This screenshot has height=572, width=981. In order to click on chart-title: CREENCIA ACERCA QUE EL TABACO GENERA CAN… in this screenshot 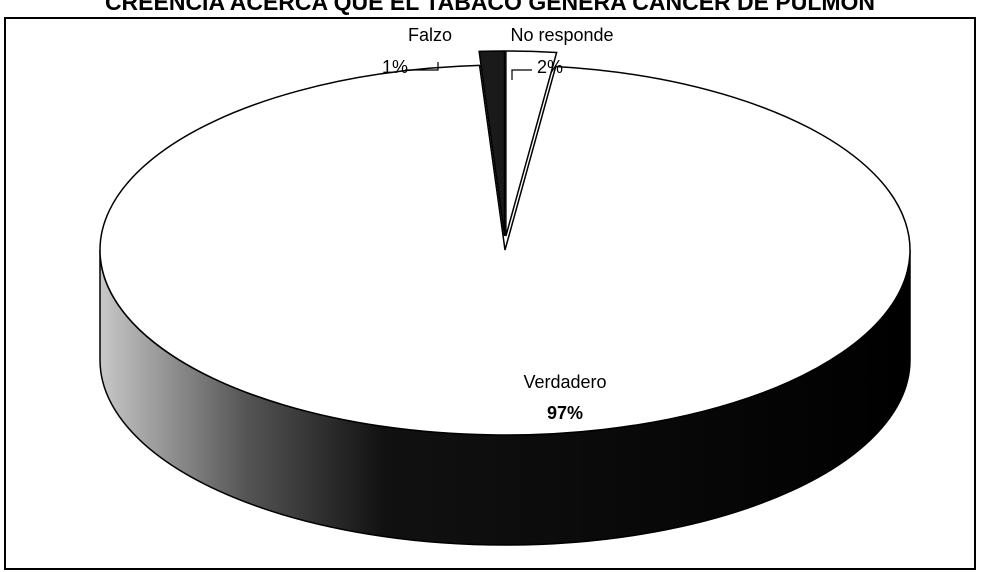, I will do `click(490, 7)`.